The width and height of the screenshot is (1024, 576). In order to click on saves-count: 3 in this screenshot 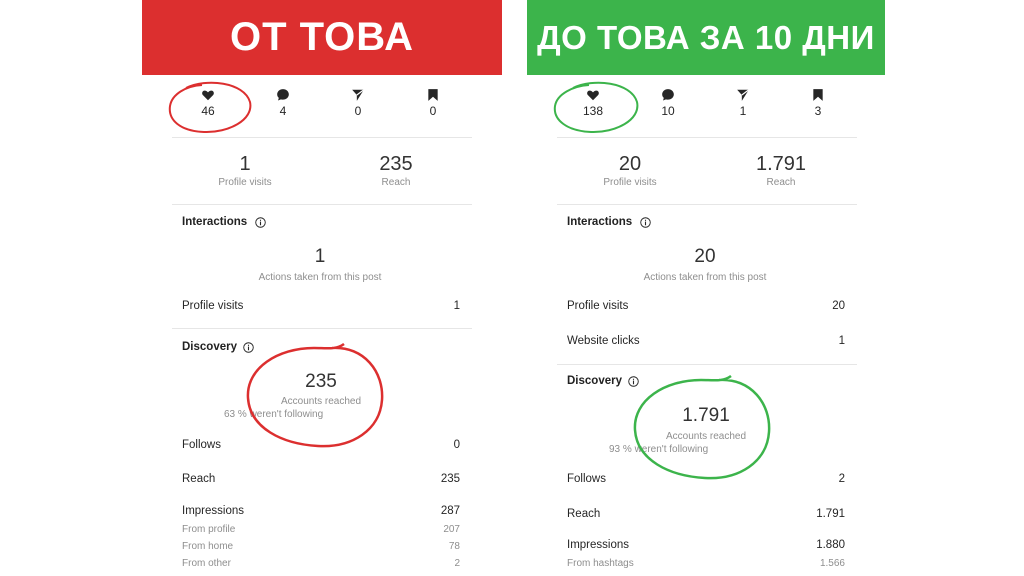, I will do `click(818, 111)`.